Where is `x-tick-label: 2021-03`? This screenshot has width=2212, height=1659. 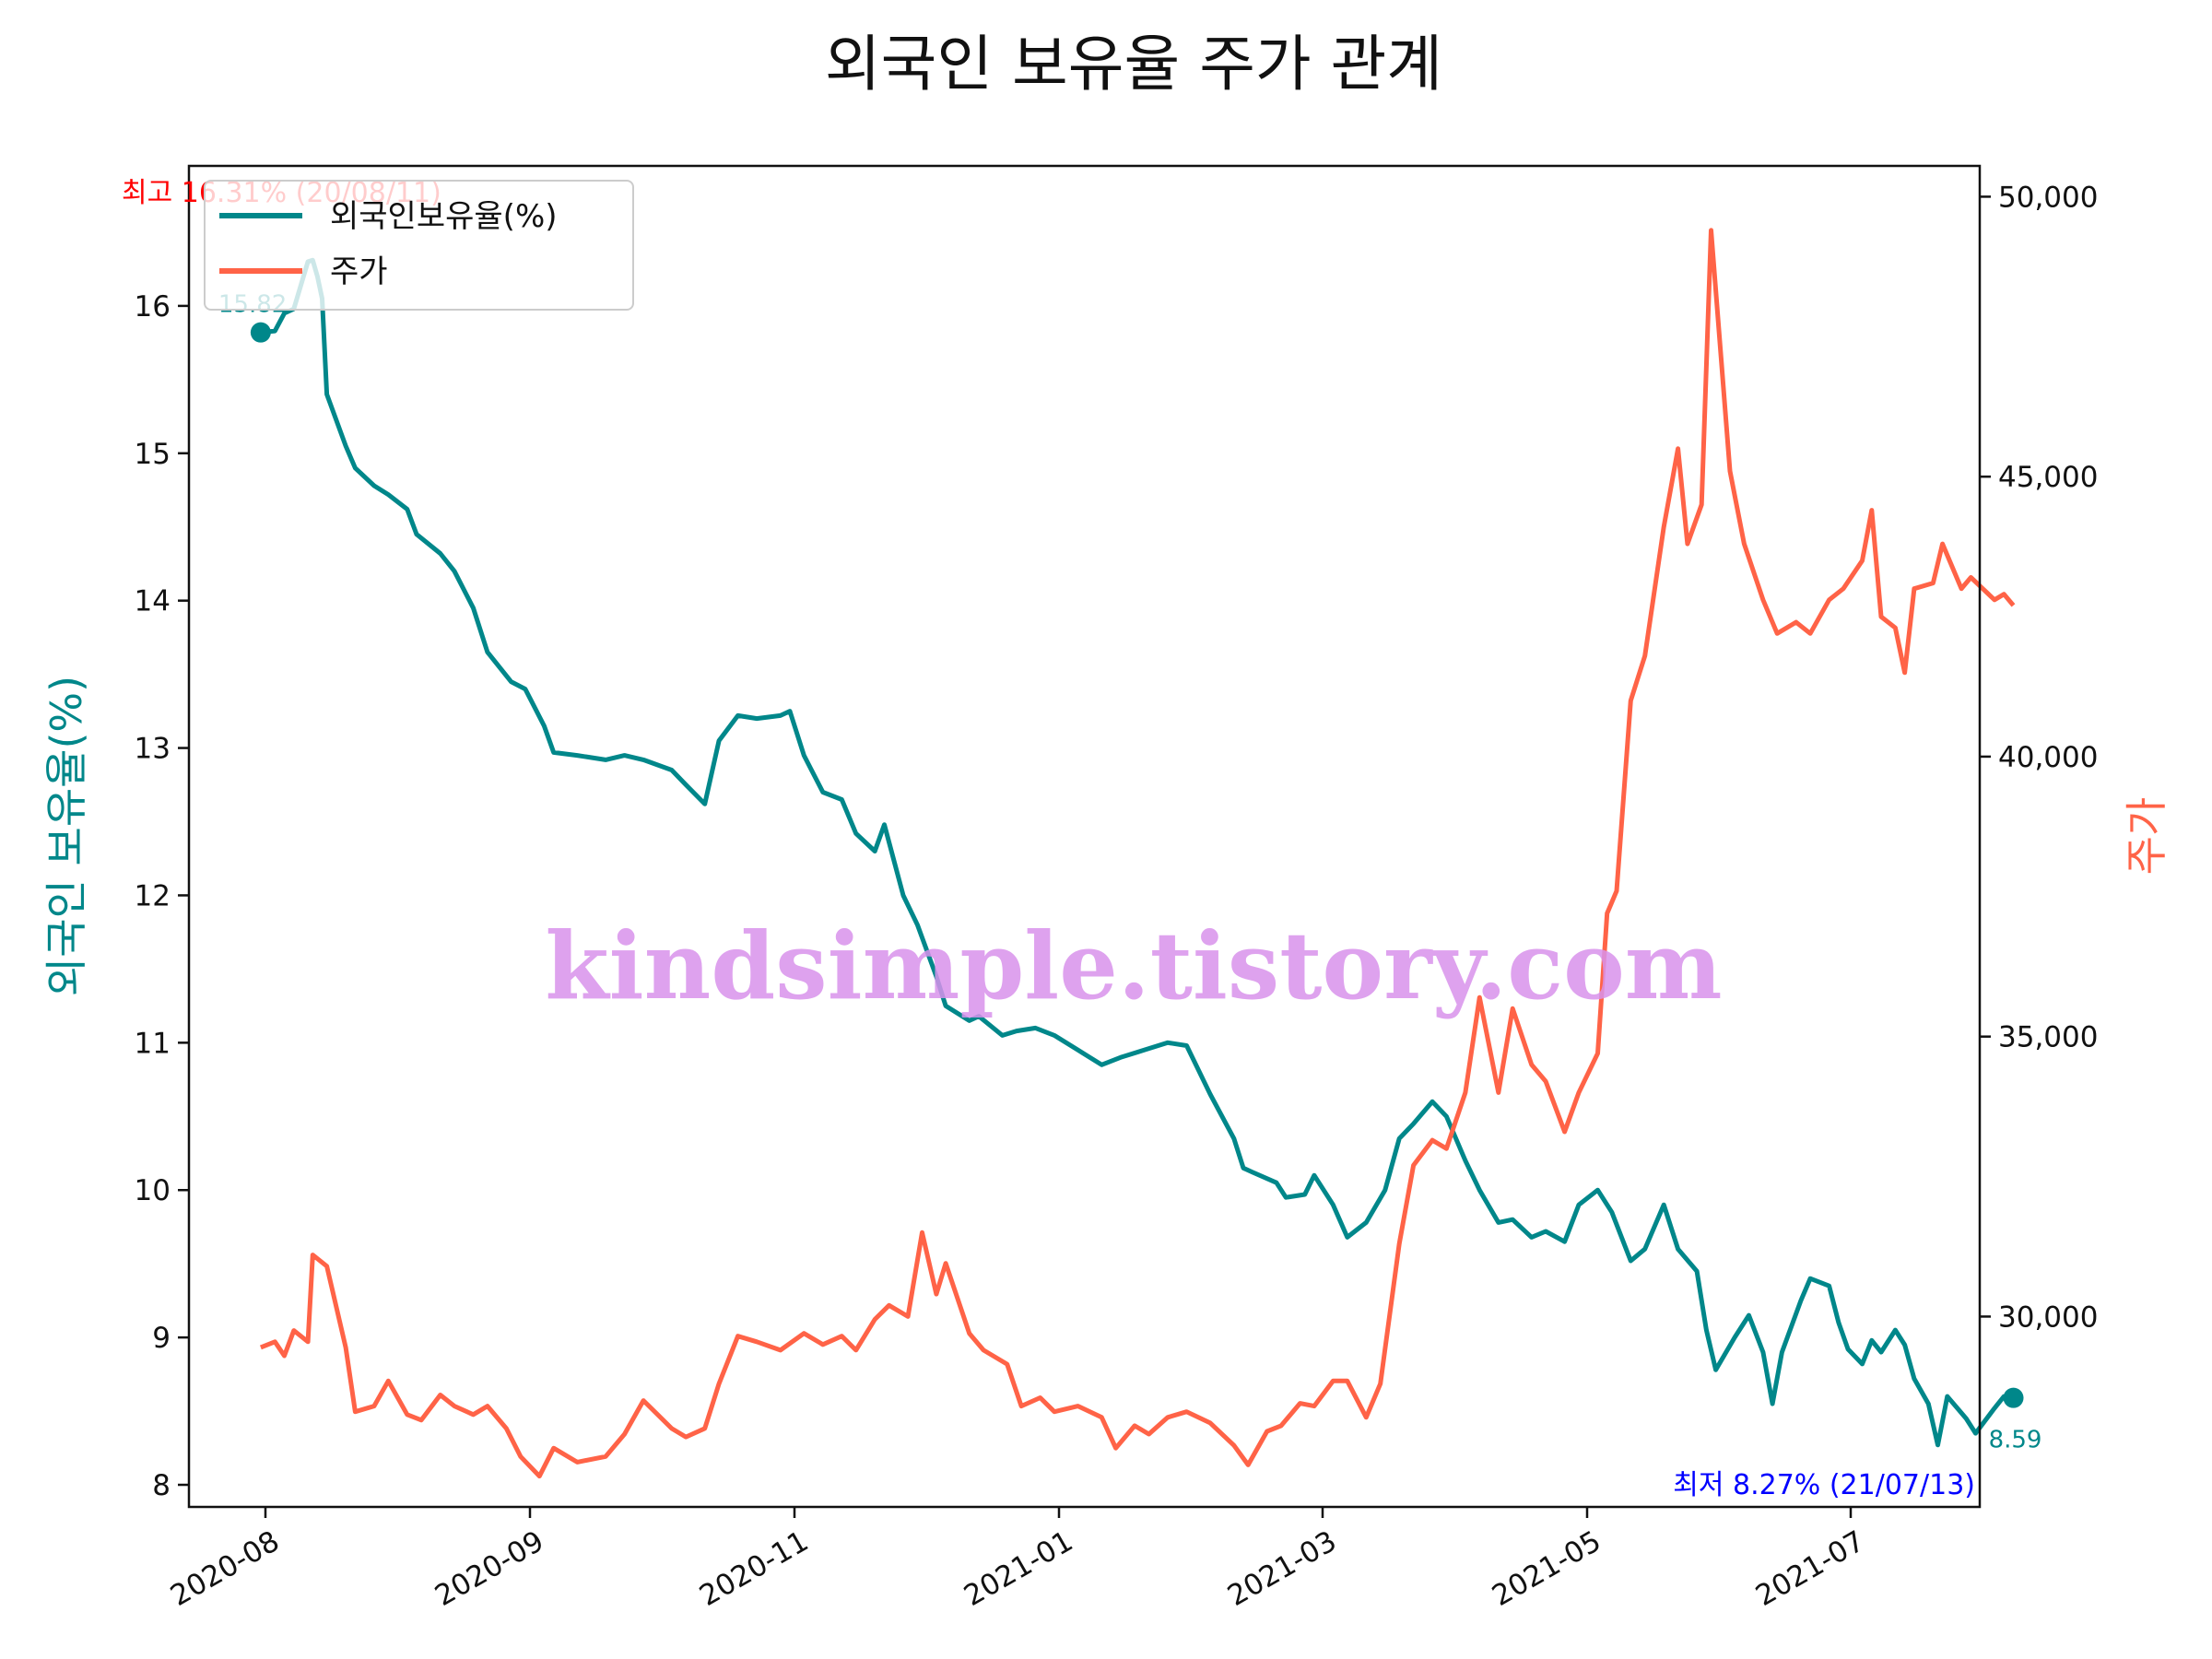
x-tick-label: 2021-03 is located at coordinates (1282, 1568).